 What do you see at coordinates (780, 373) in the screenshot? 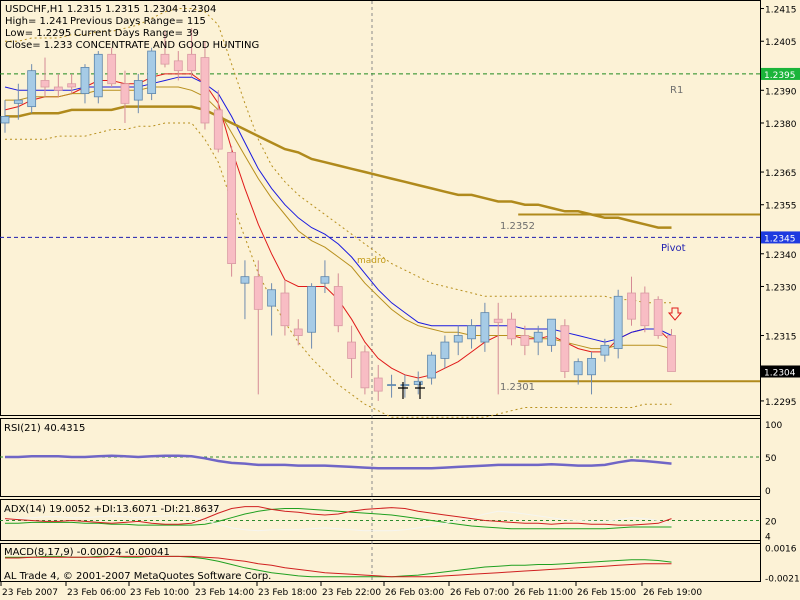
I see `price-tag-label: 1.2304` at bounding box center [780, 373].